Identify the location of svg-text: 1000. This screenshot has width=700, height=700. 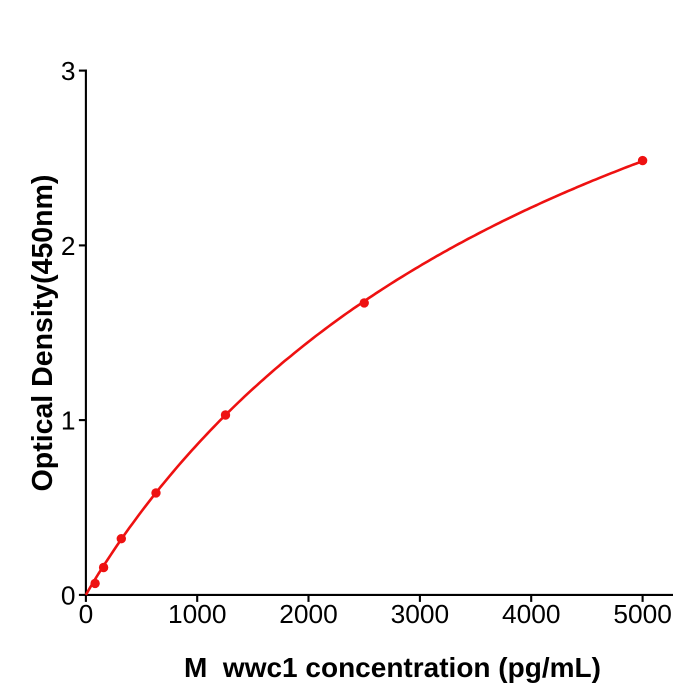
(197, 614).